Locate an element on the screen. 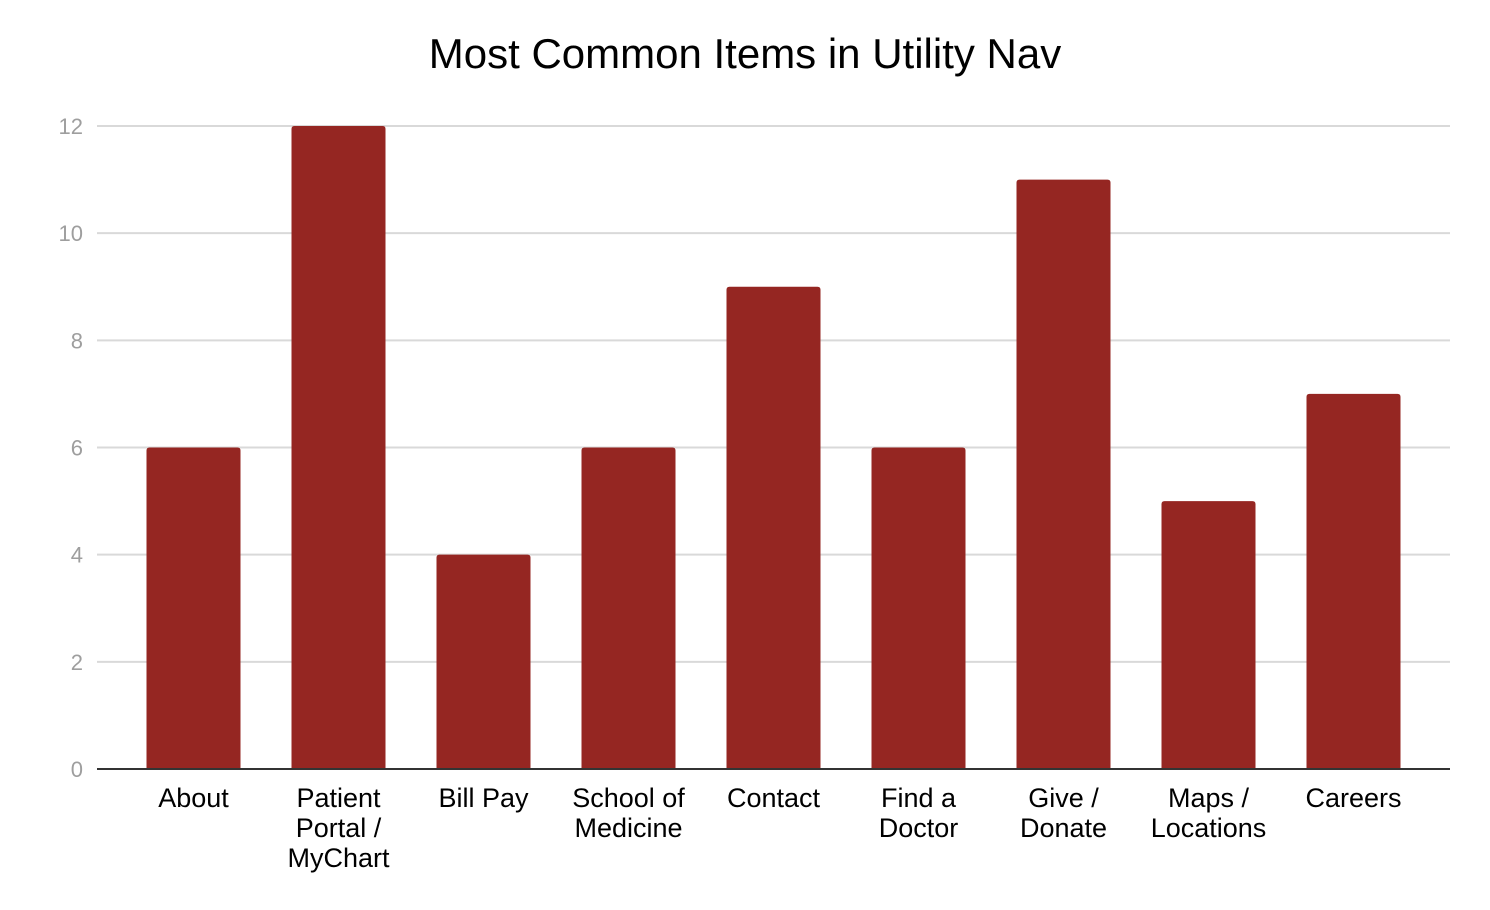 The height and width of the screenshot is (910, 1490). x-tick-label: Give / Donate is located at coordinates (1063, 813).